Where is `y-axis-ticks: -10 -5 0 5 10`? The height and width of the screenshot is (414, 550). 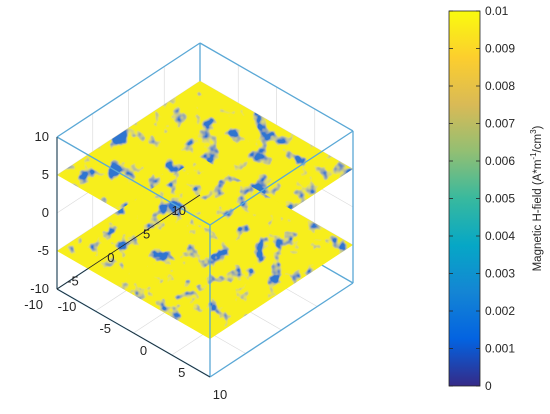 y-axis-ticks: -10 -5 0 5 10 is located at coordinates (105, 257).